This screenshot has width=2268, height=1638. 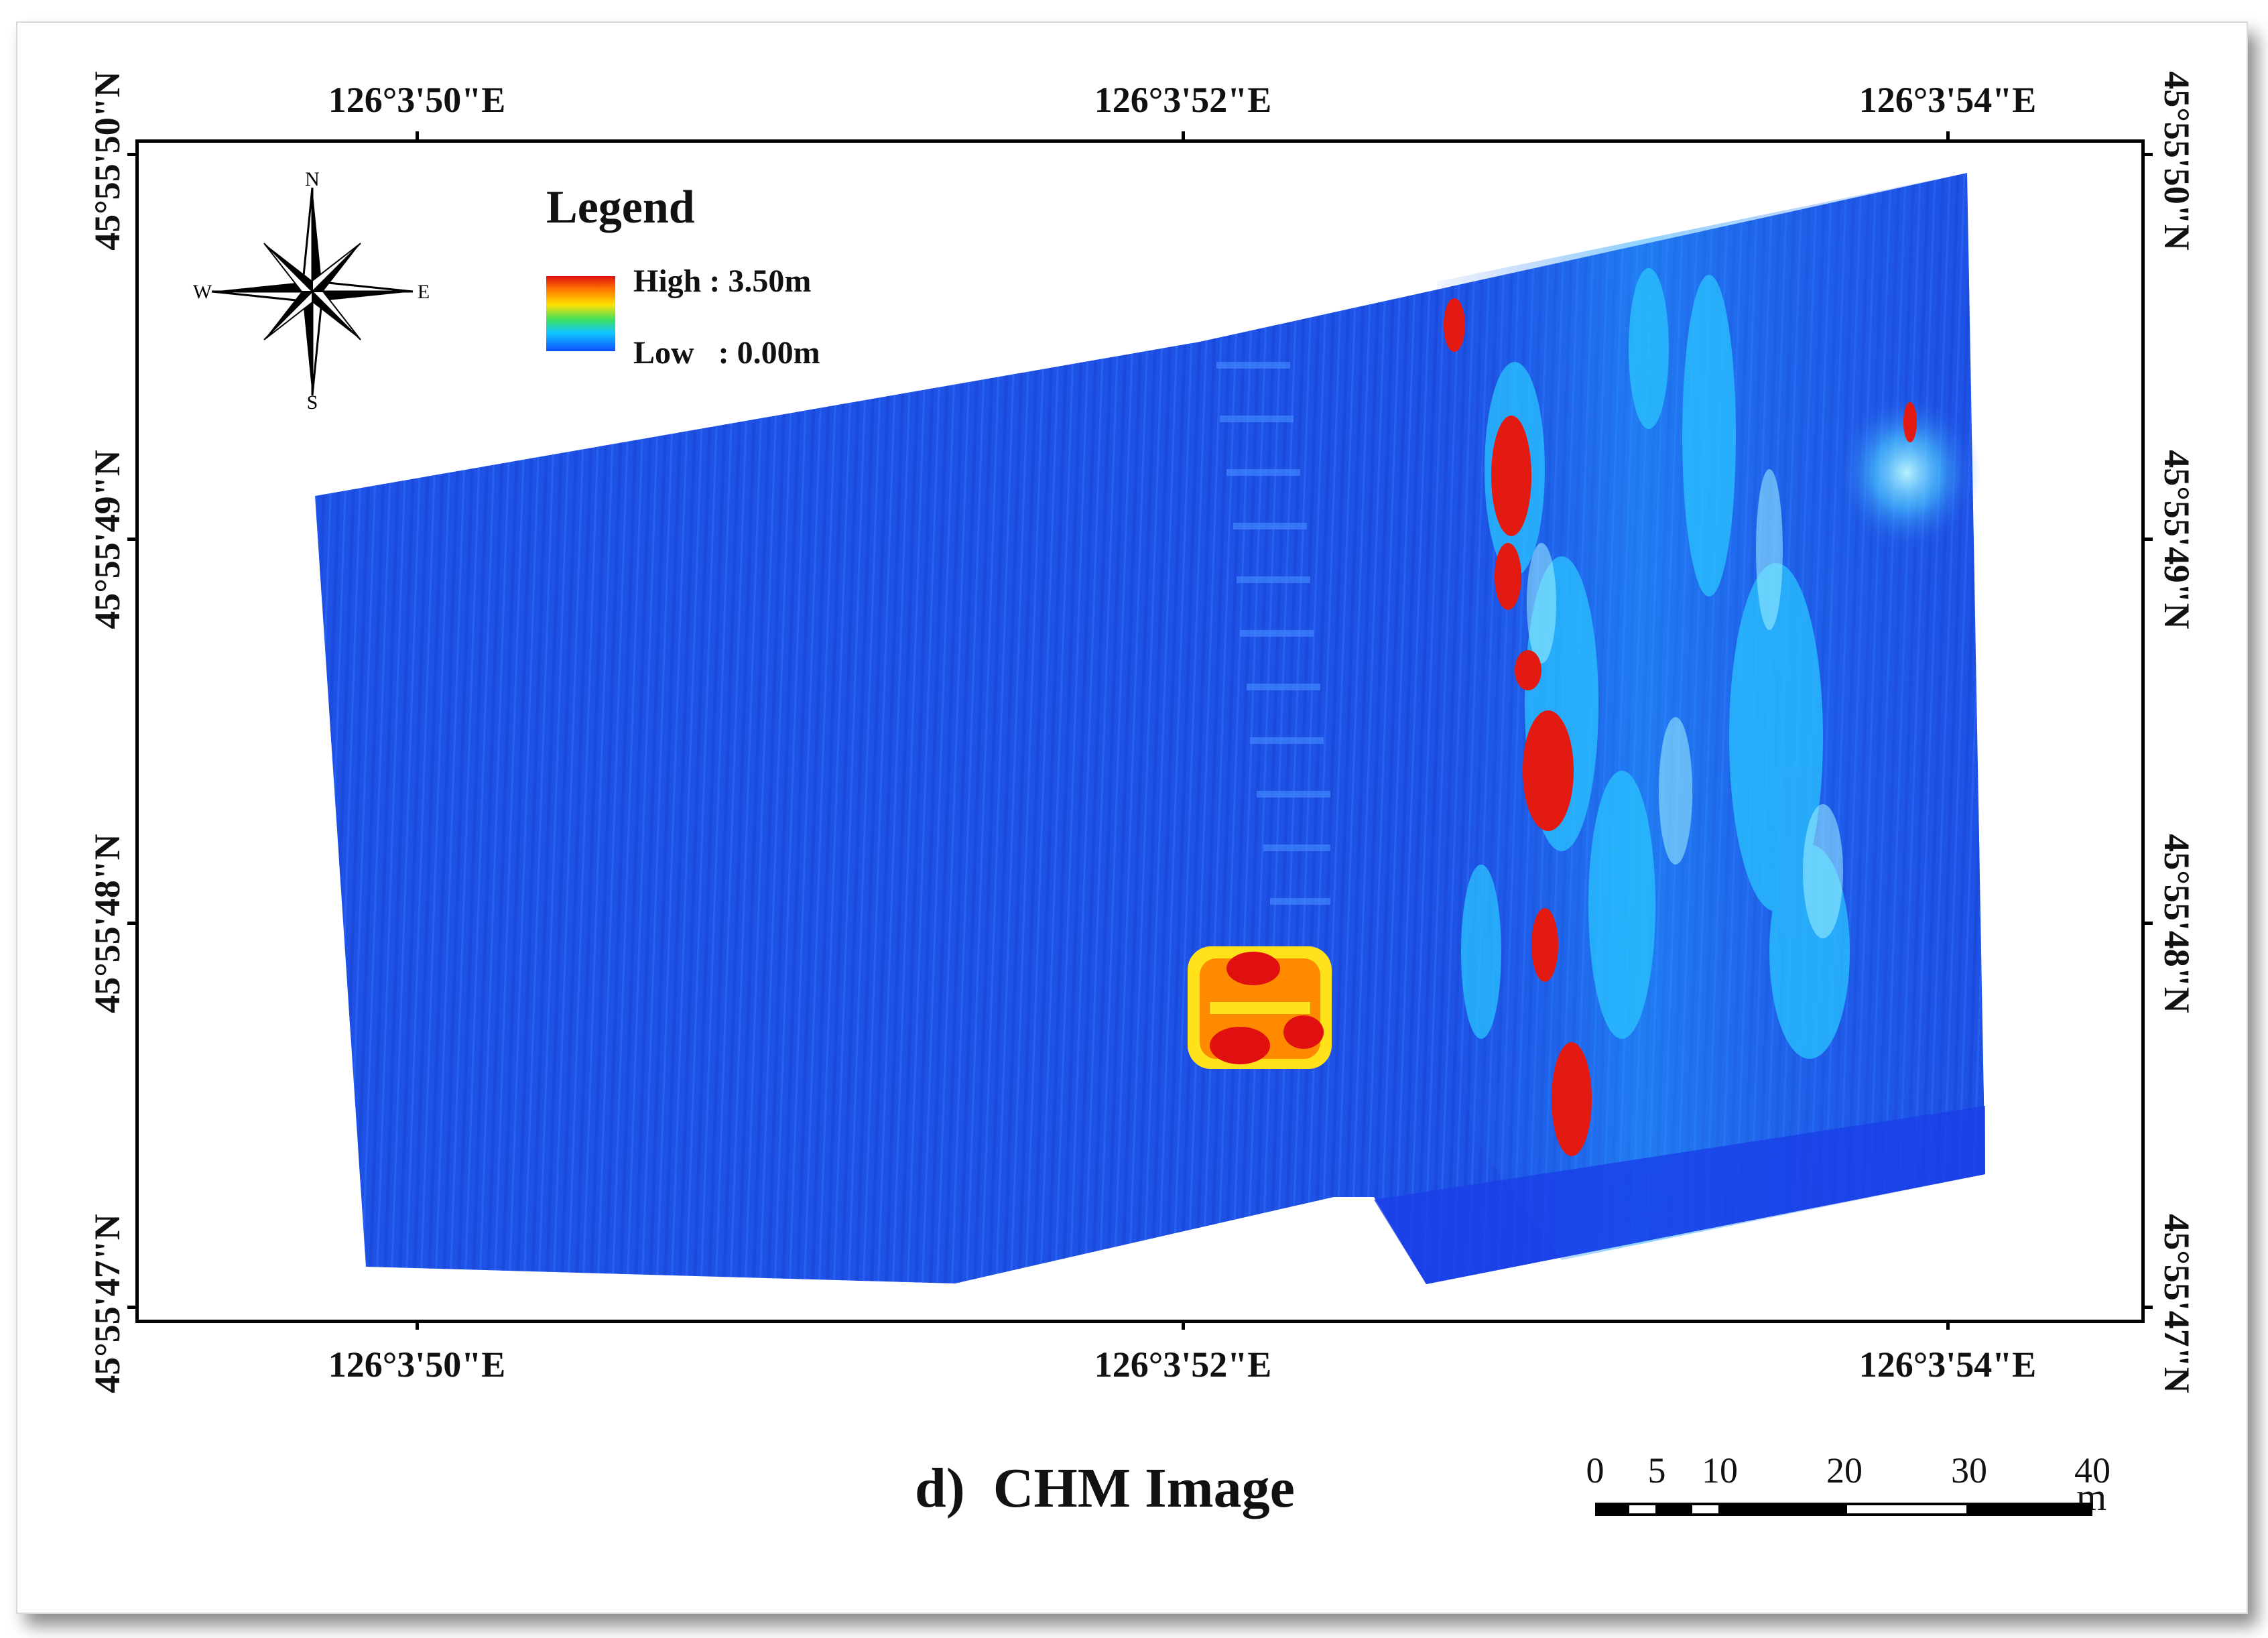 What do you see at coordinates (1183, 100) in the screenshot?
I see `longitude-label-top: 126°3'52"E` at bounding box center [1183, 100].